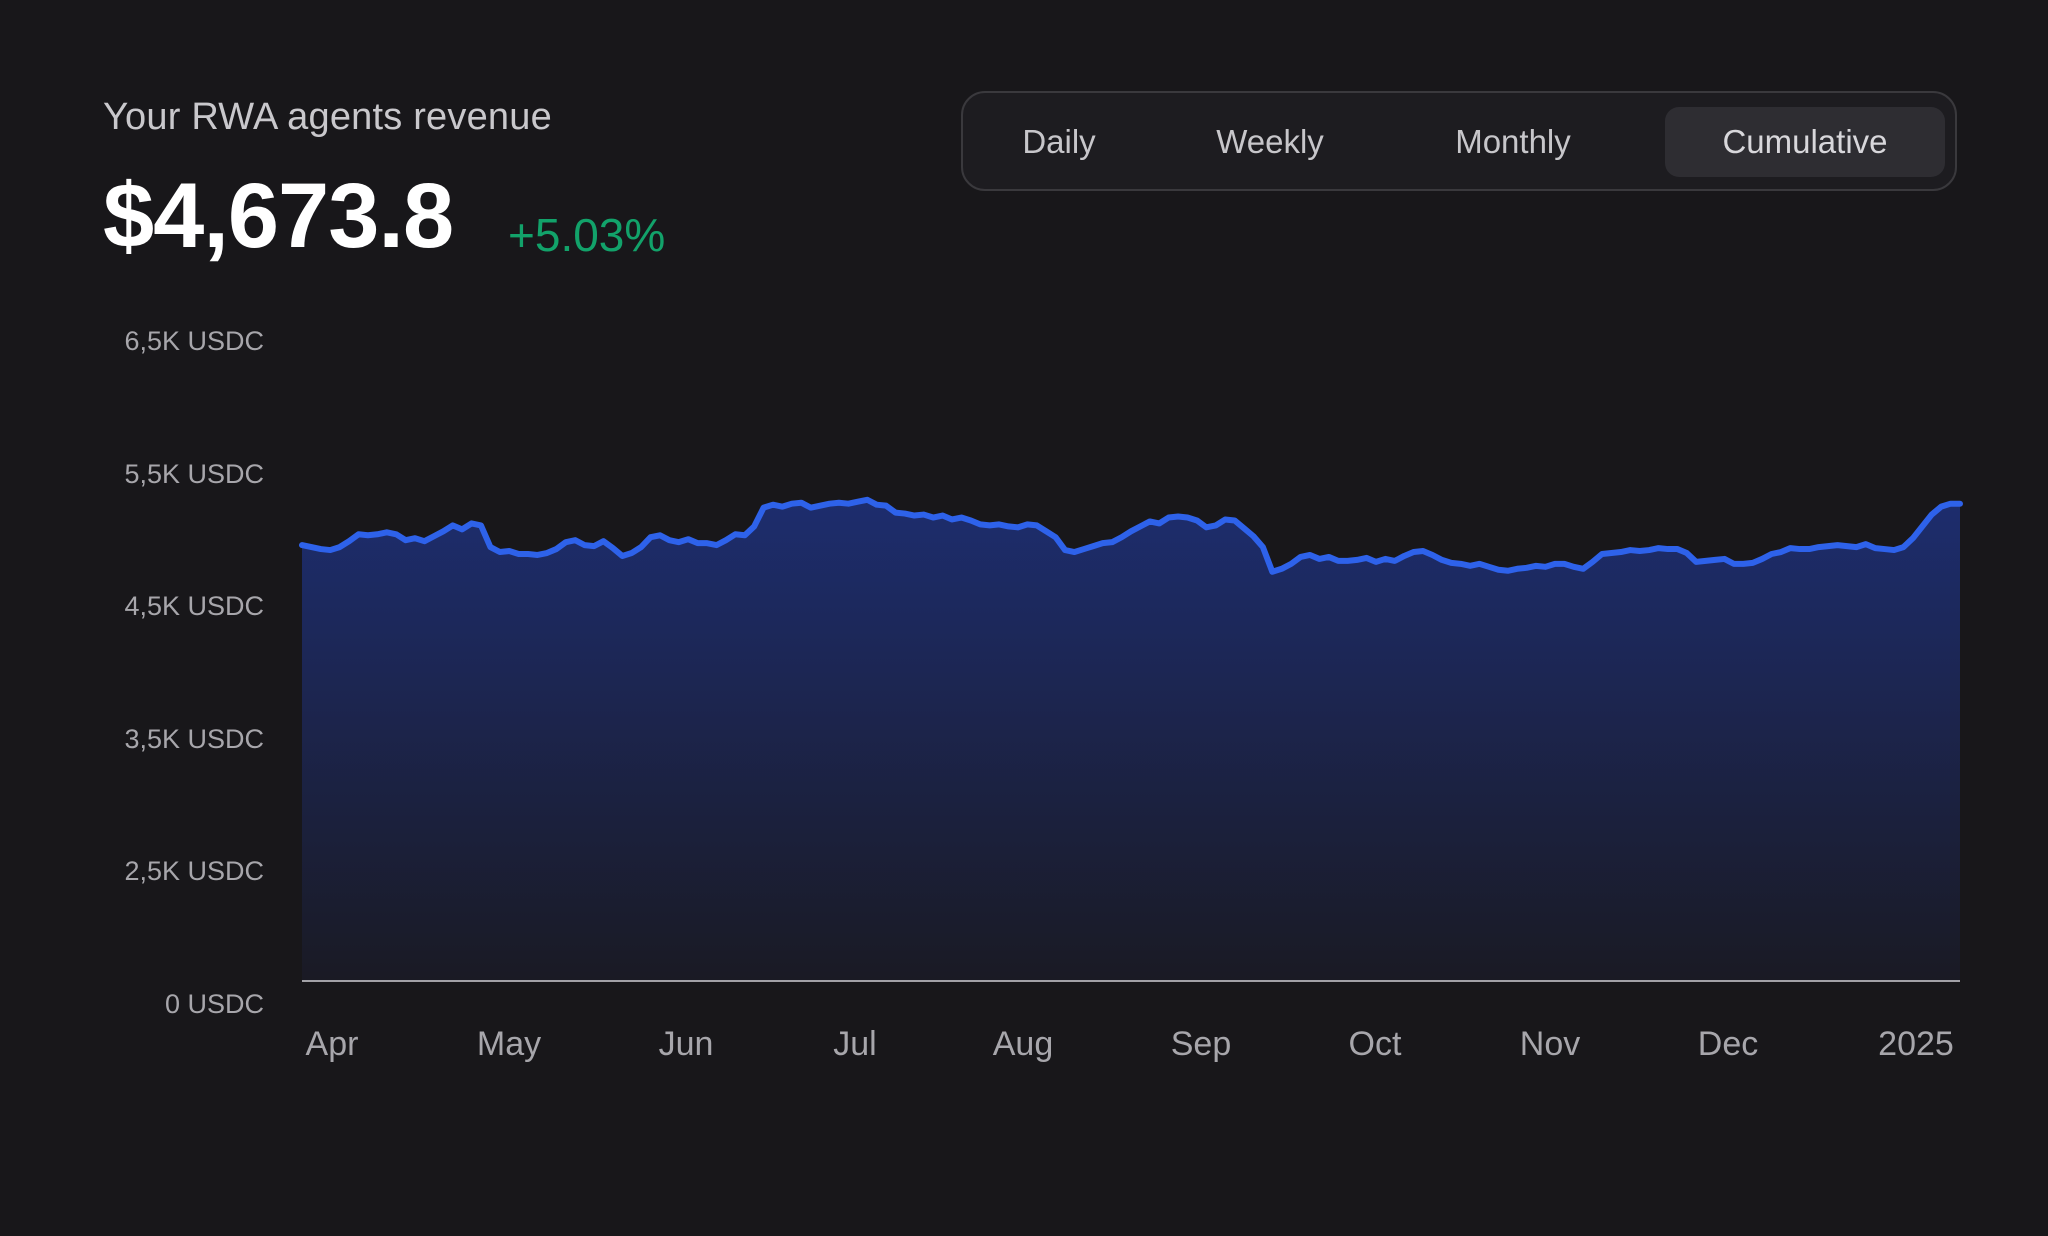 The width and height of the screenshot is (2048, 1236). Describe the element at coordinates (1916, 1044) in the screenshot. I see `x-tick-label: 2025` at that location.